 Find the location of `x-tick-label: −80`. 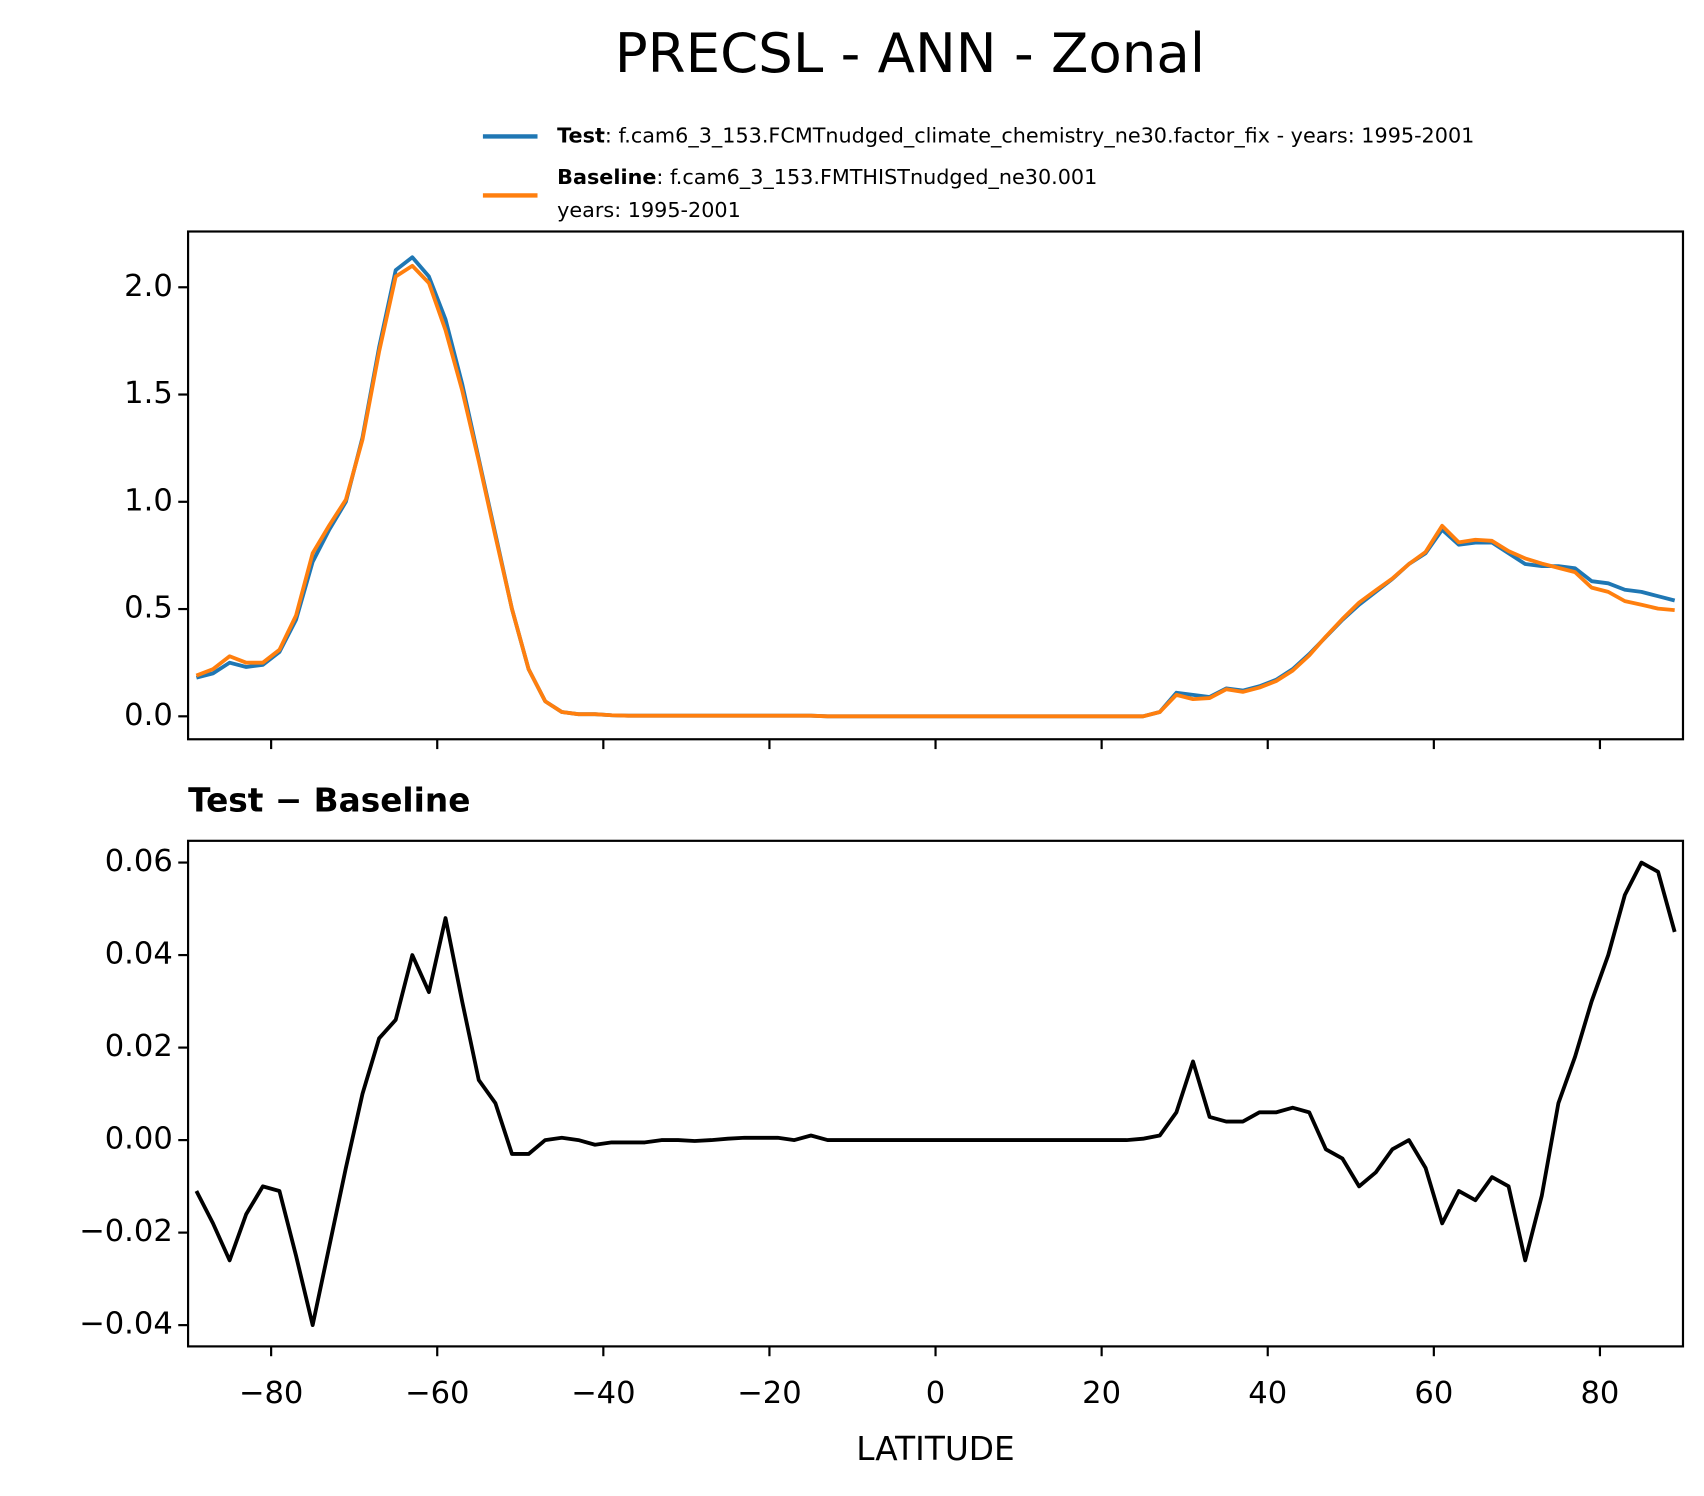

x-tick-label: −80 is located at coordinates (271, 1393).